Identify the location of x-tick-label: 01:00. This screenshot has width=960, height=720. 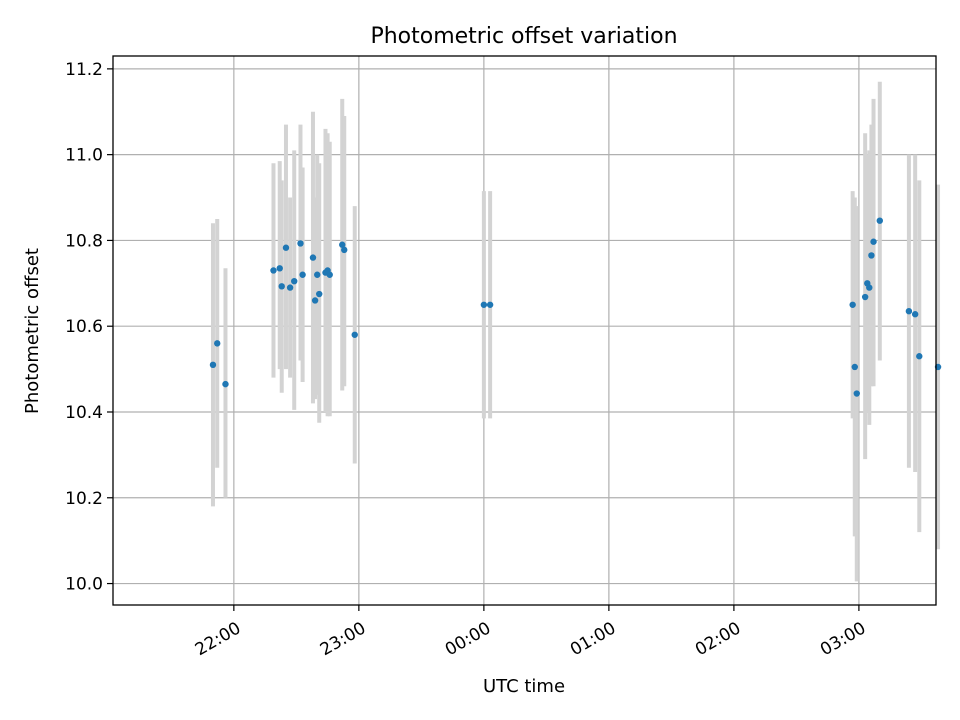
(593, 639).